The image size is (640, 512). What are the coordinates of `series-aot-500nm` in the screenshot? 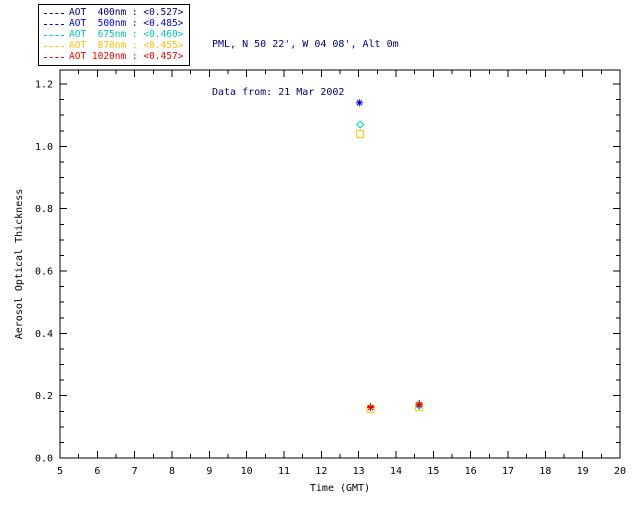 It's located at (389, 254).